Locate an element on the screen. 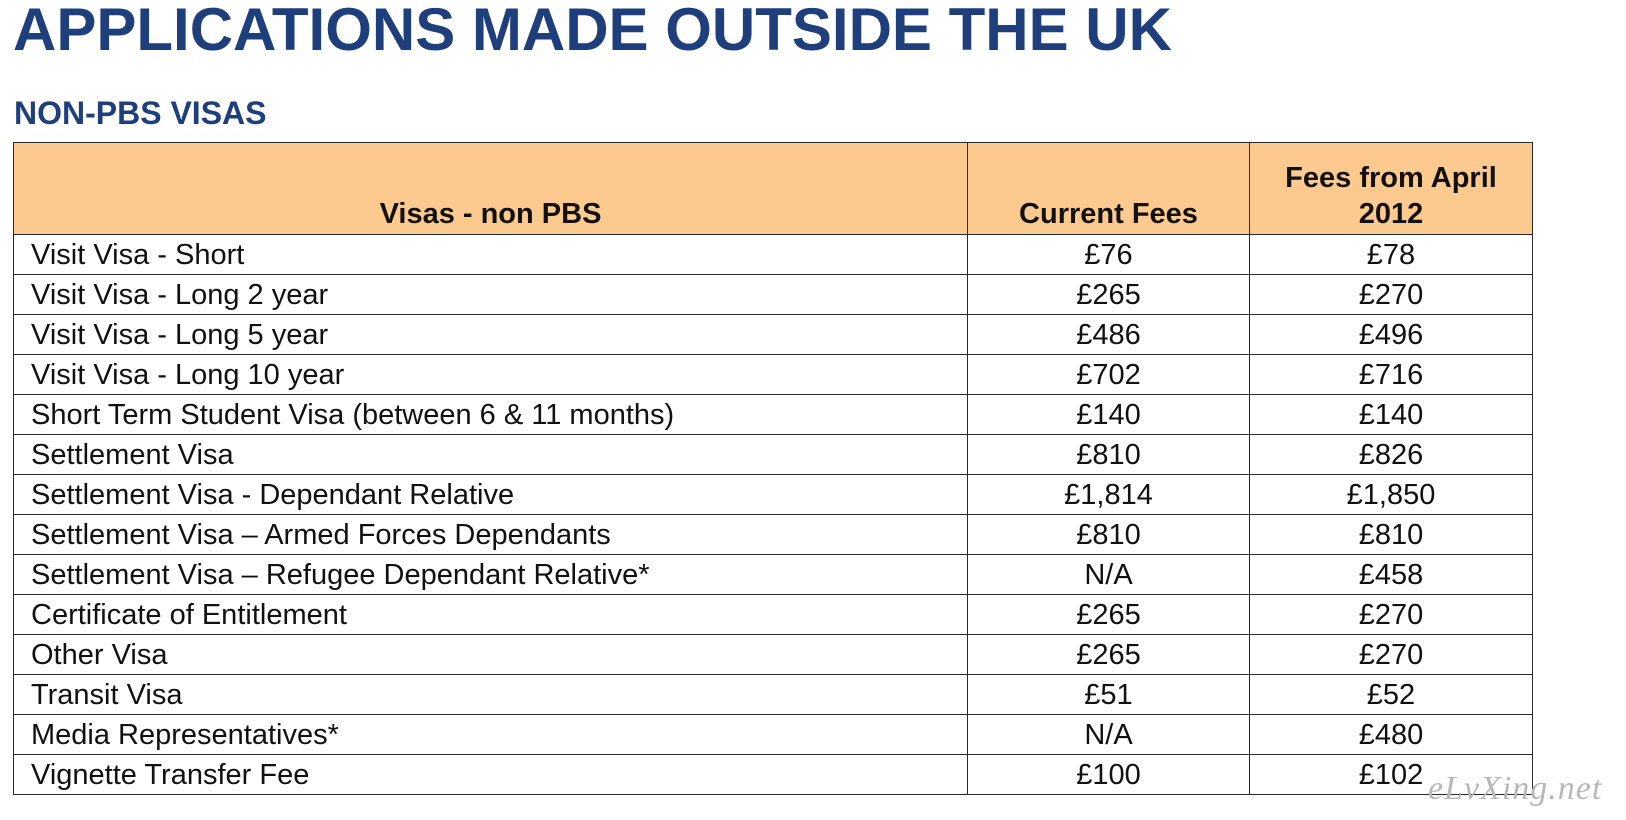 This screenshot has height=820, width=1626. visa-type-cell: Settlement Visa - Dependant Relative is located at coordinates (490, 494).